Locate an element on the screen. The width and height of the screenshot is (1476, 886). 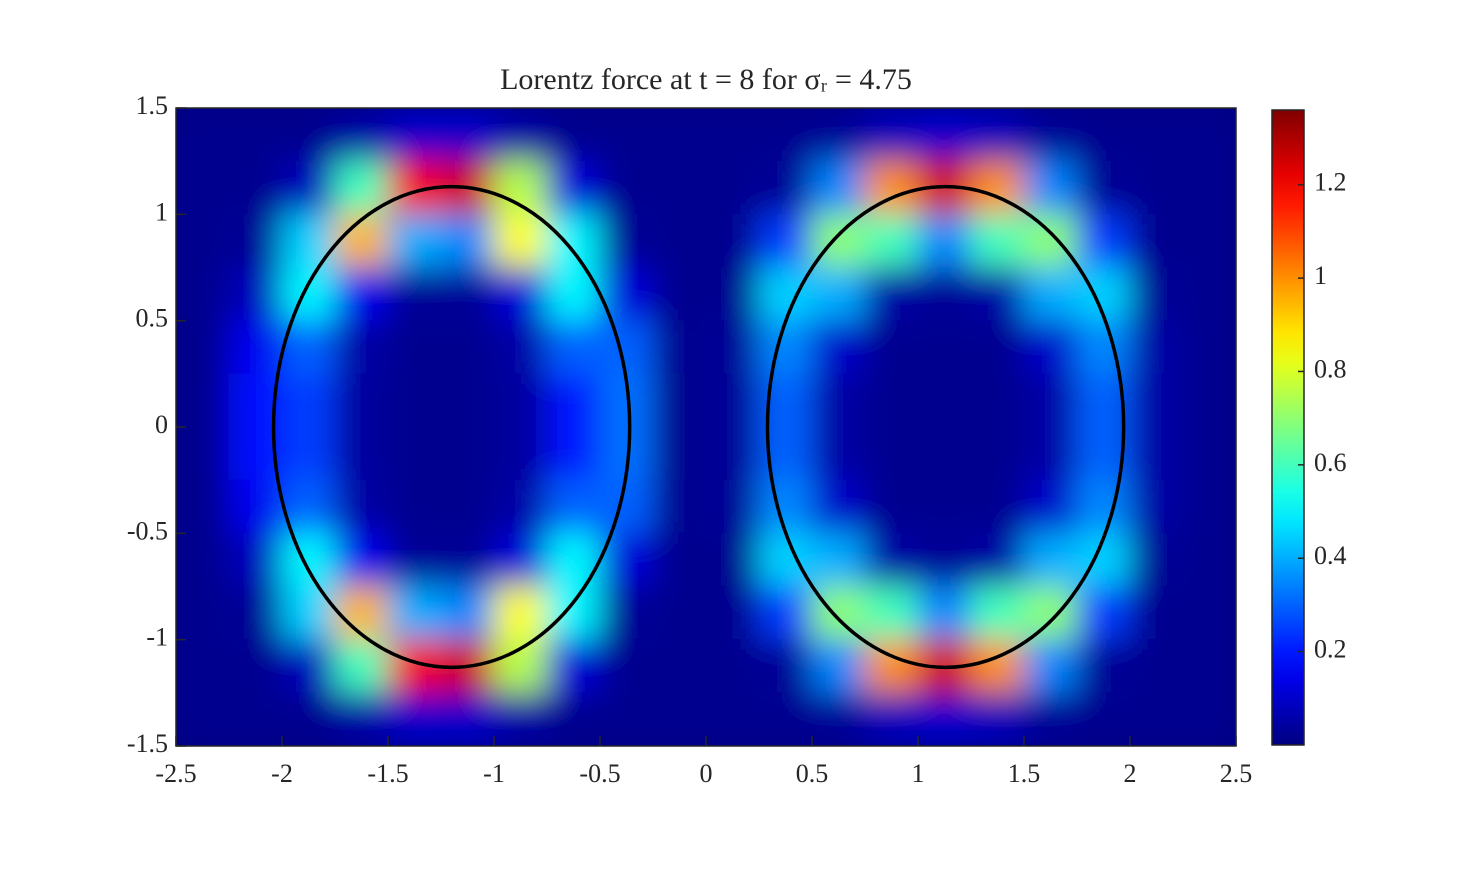
x-tick-label: 0.5 is located at coordinates (812, 773).